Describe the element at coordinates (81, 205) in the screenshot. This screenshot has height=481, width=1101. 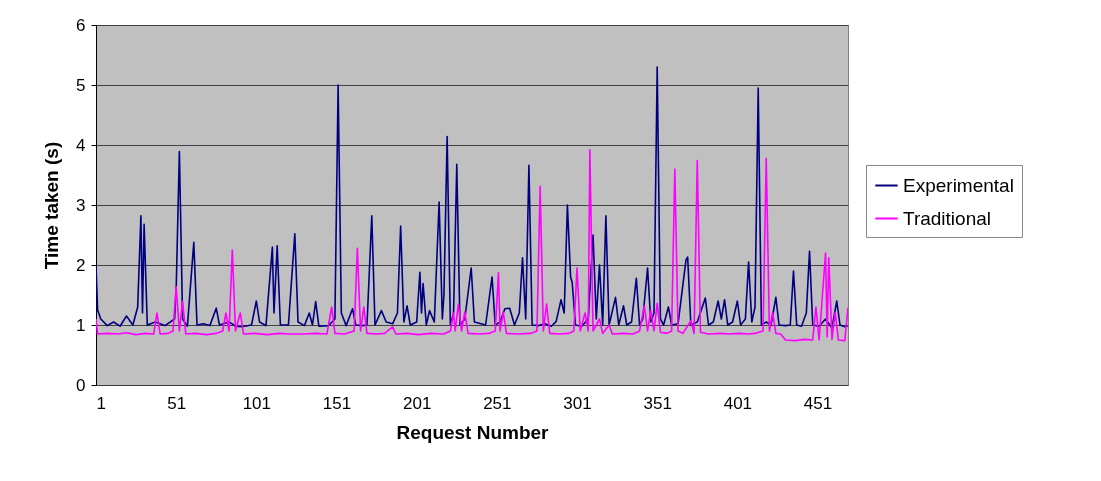
I see `y-tick-label: 3` at that location.